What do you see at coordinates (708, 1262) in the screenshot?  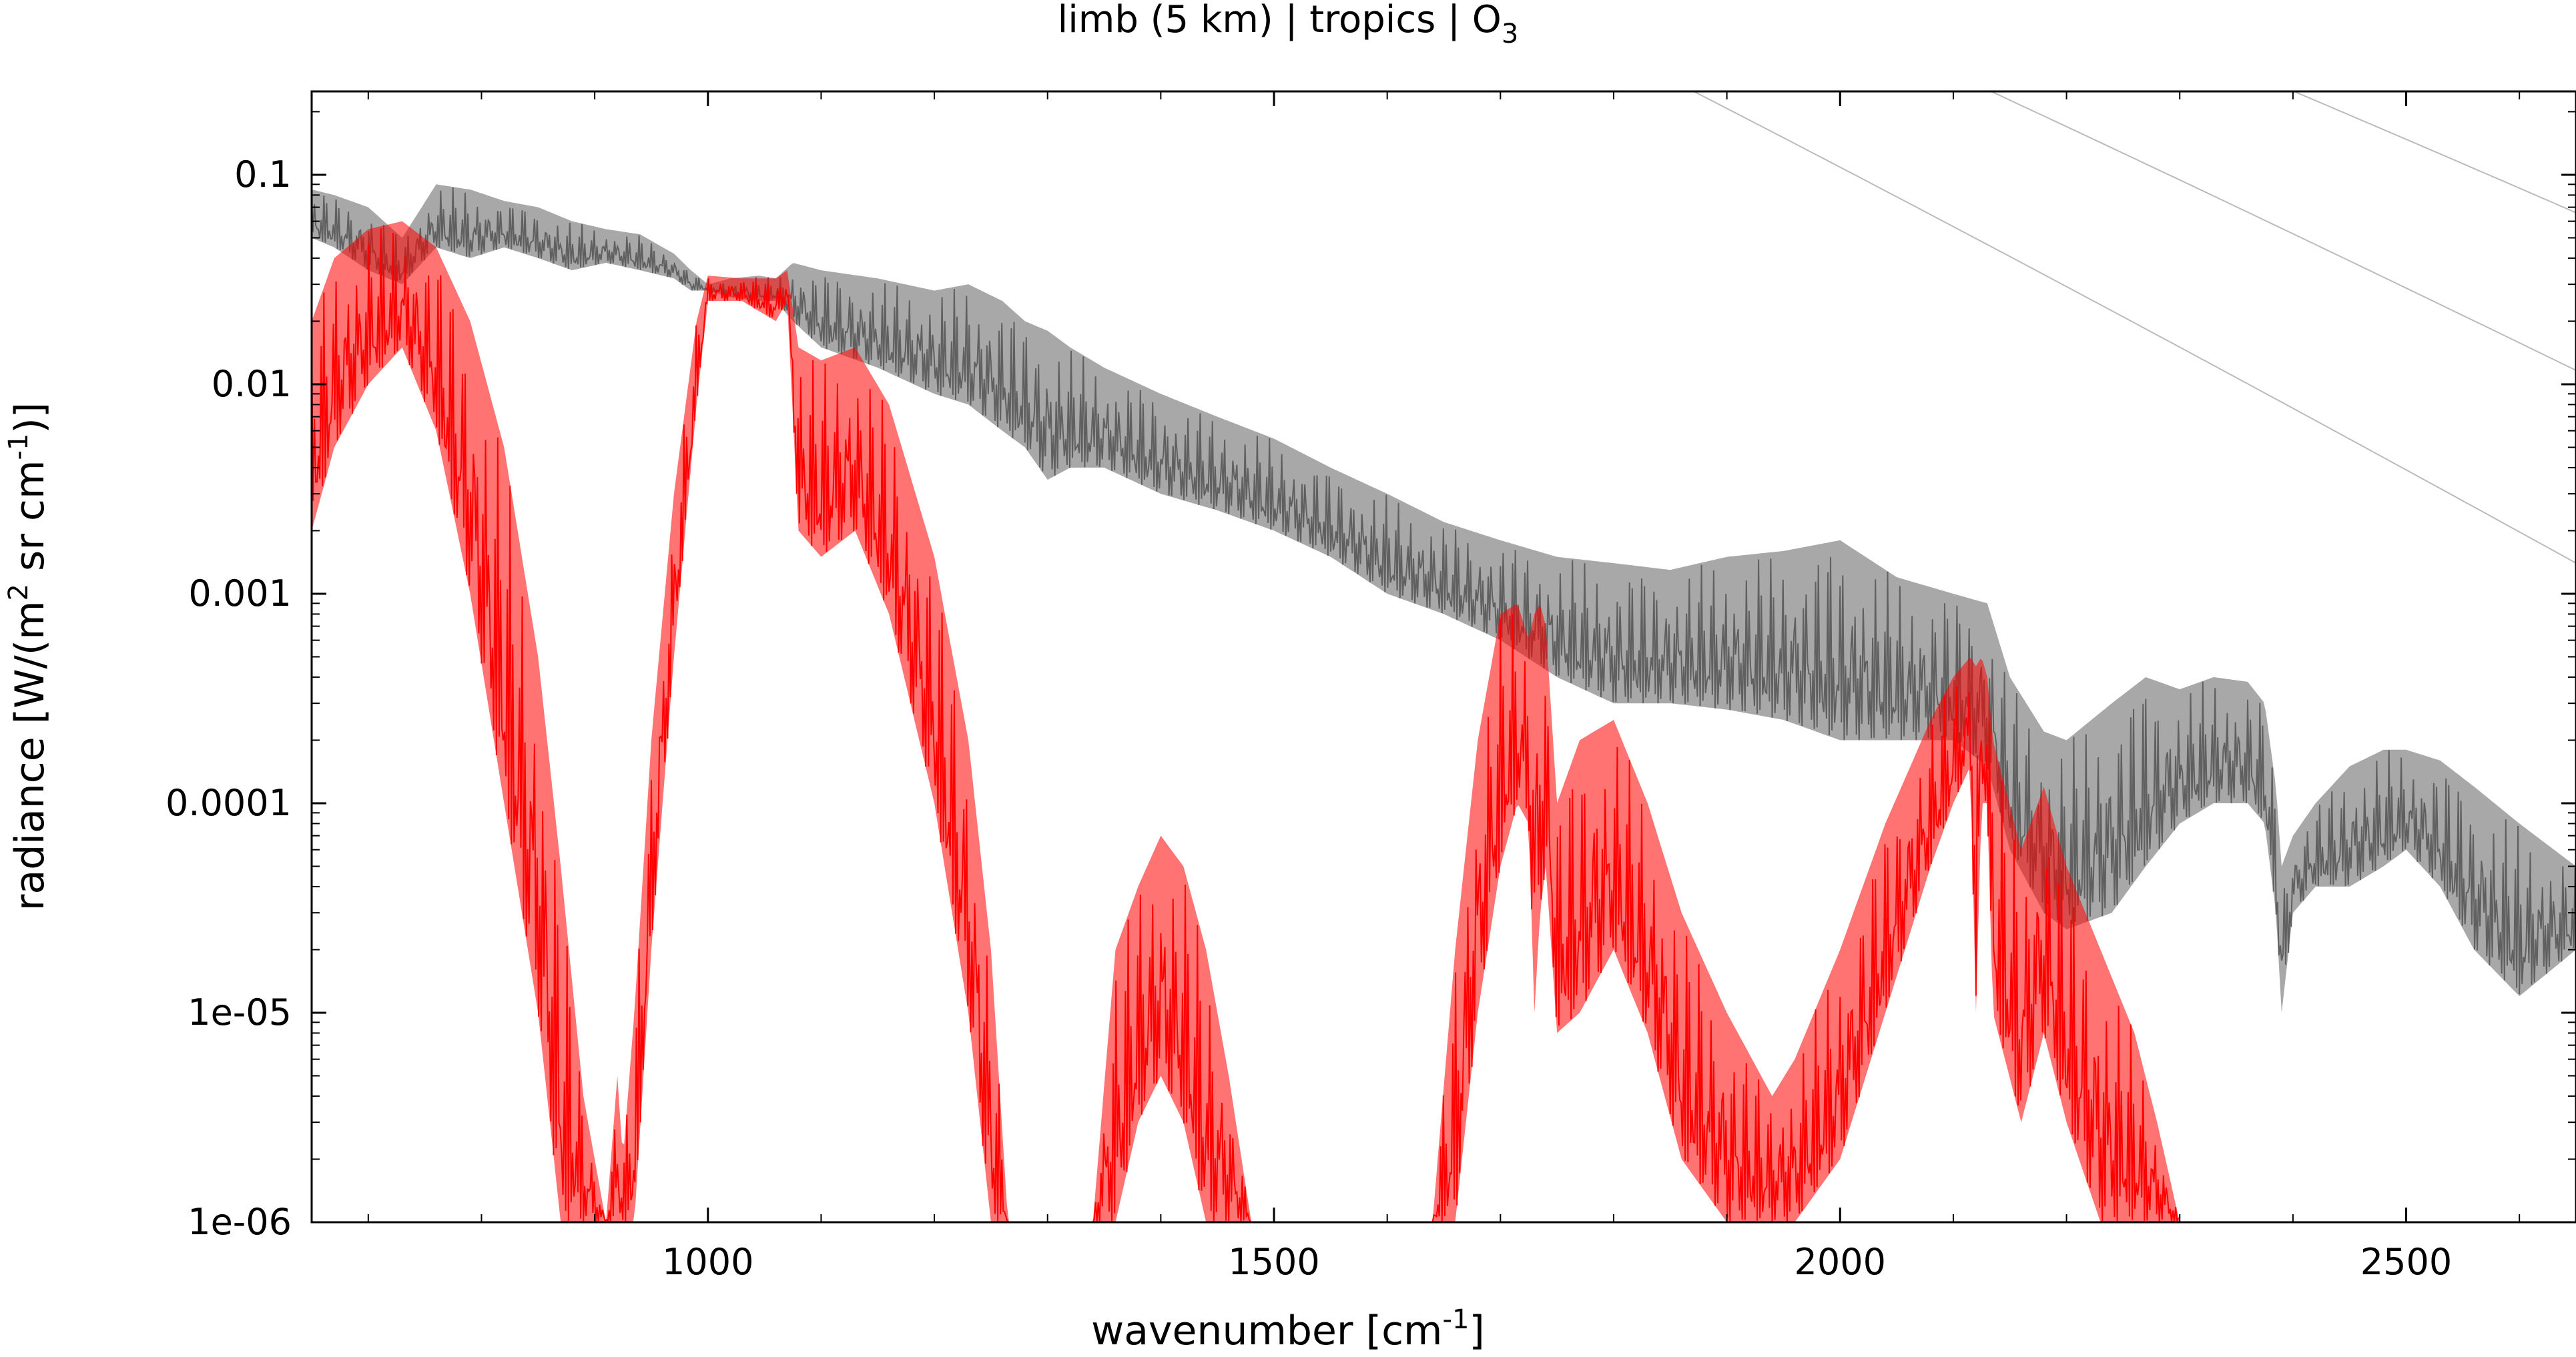 I see `x-tick-label: 1000` at bounding box center [708, 1262].